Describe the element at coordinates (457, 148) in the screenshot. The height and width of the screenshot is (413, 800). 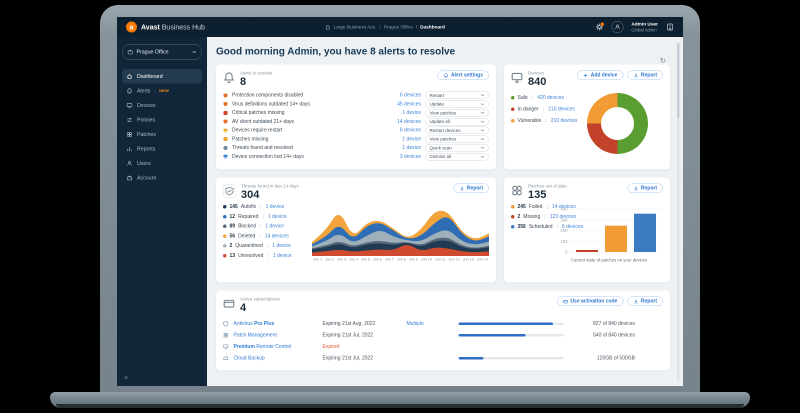
I see `alert-action-select: Quick scan` at that location.